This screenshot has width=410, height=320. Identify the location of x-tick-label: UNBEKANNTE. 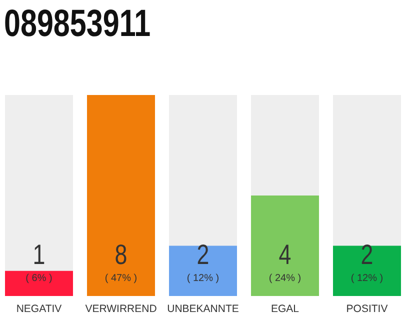
(203, 309).